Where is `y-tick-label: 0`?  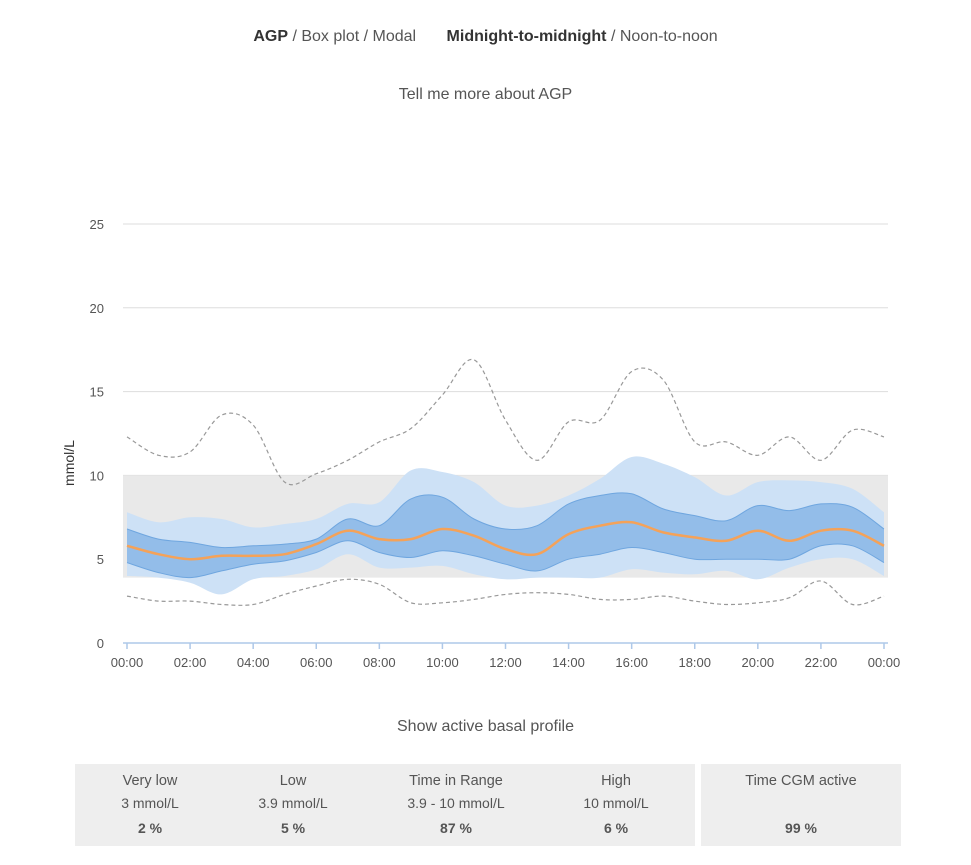 y-tick-label: 0 is located at coordinates (100, 643).